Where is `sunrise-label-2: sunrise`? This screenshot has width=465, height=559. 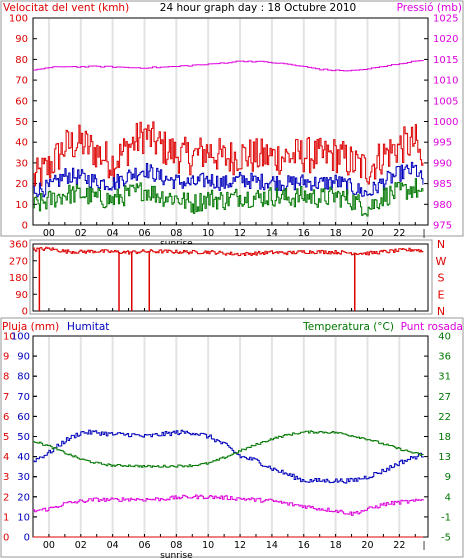 sunrise-label-2: sunrise is located at coordinates (176, 555).